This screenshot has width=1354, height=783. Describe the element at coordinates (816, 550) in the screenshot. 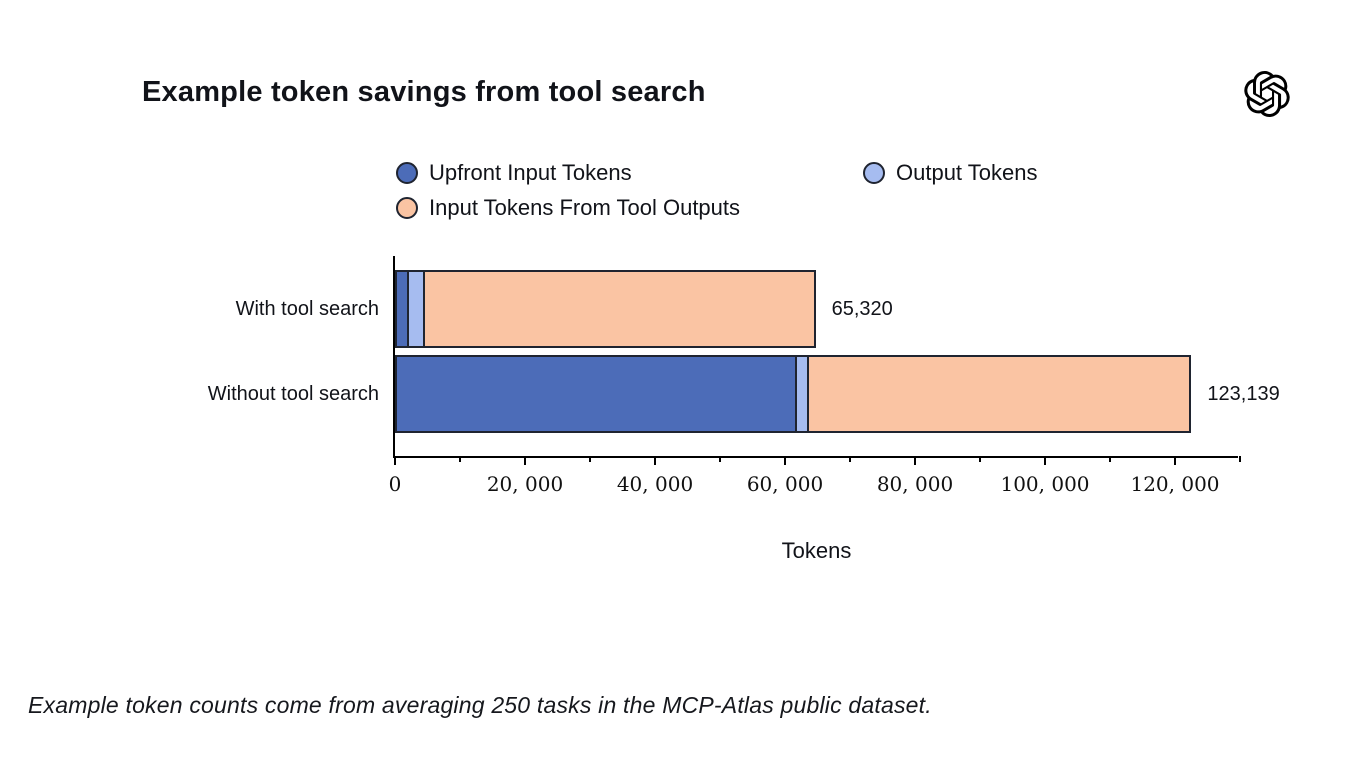

I see `x-axis-title: Tokens` at that location.